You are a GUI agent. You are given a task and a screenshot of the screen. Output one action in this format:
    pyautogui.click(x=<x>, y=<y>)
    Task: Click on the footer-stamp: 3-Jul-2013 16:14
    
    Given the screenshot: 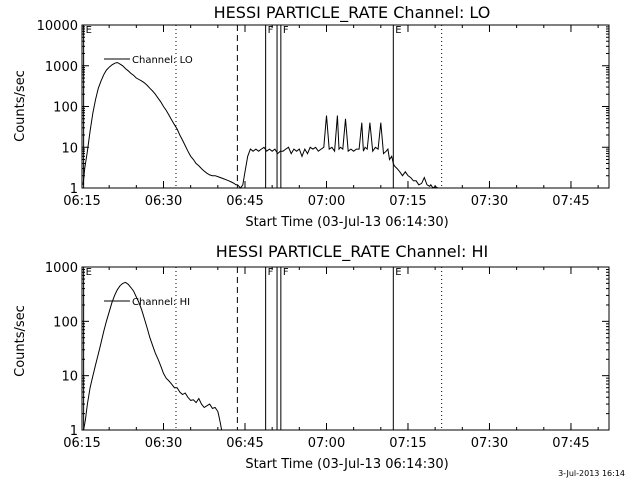 What is the action you would take?
    pyautogui.click(x=591, y=473)
    